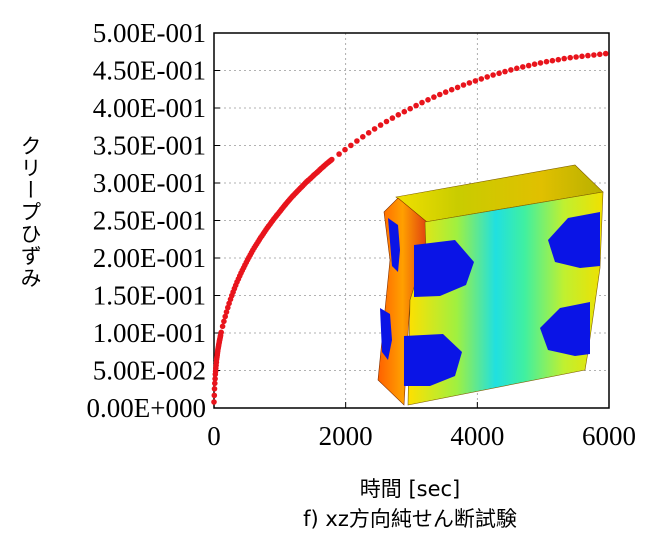 The width and height of the screenshot is (660, 550). I want to click on x-tick-label: 2000, so click(346, 436).